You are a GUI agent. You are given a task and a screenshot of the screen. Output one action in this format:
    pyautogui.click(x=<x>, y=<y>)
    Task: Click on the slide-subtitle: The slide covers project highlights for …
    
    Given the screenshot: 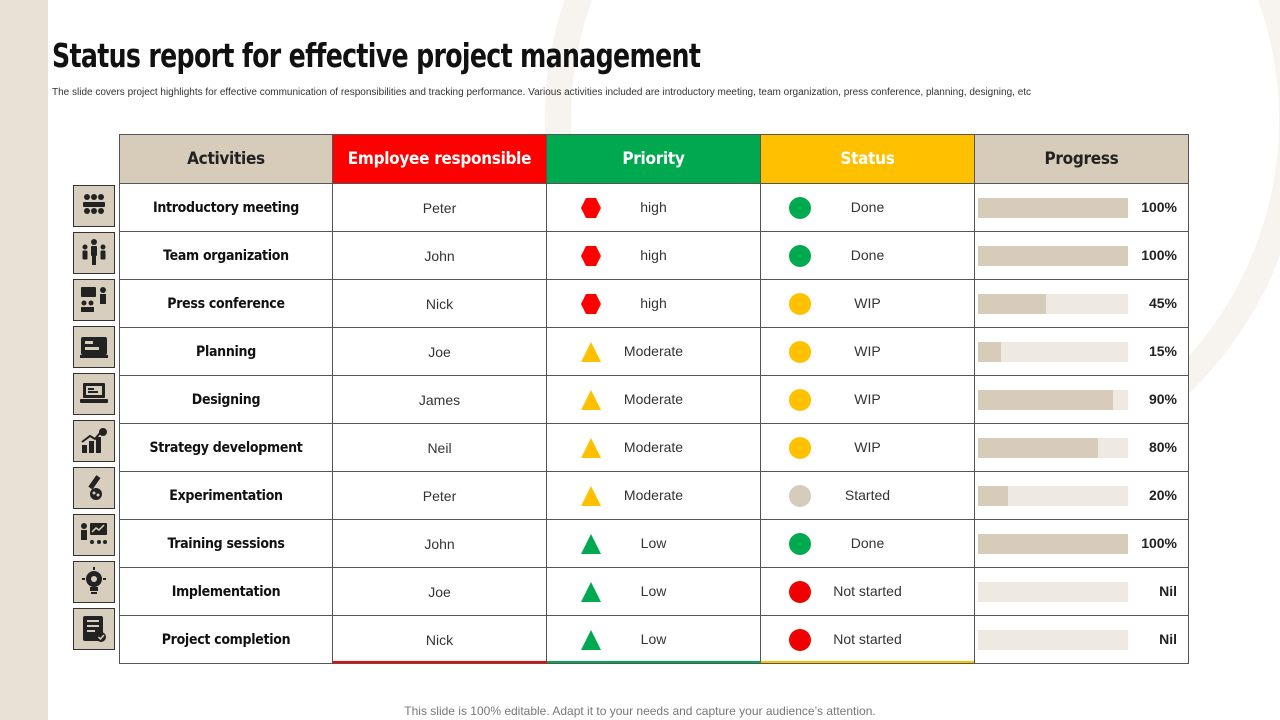 What is the action you would take?
    pyautogui.click(x=542, y=92)
    